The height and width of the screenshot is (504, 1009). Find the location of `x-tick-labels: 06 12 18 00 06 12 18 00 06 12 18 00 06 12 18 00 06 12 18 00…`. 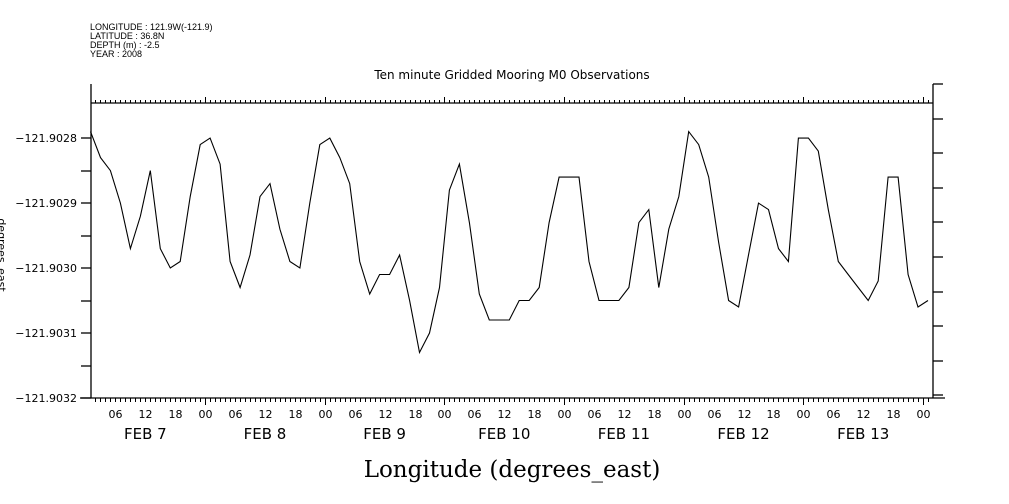

x-tick-labels: 06 12 18 00 06 12 18 00 06 12 18 00 06 12 18 00 06 12 18 00… is located at coordinates (520, 425).